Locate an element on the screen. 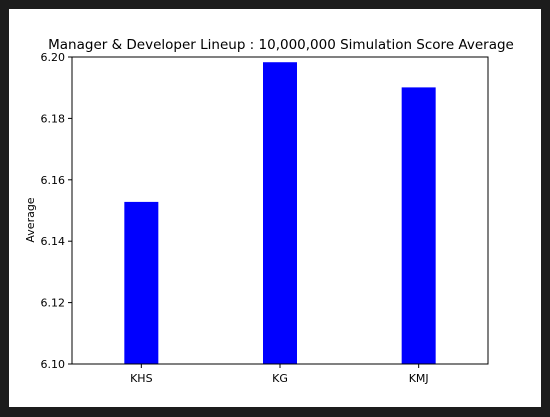 The height and width of the screenshot is (417, 550). x-tick-label-kg: KG is located at coordinates (280, 378).